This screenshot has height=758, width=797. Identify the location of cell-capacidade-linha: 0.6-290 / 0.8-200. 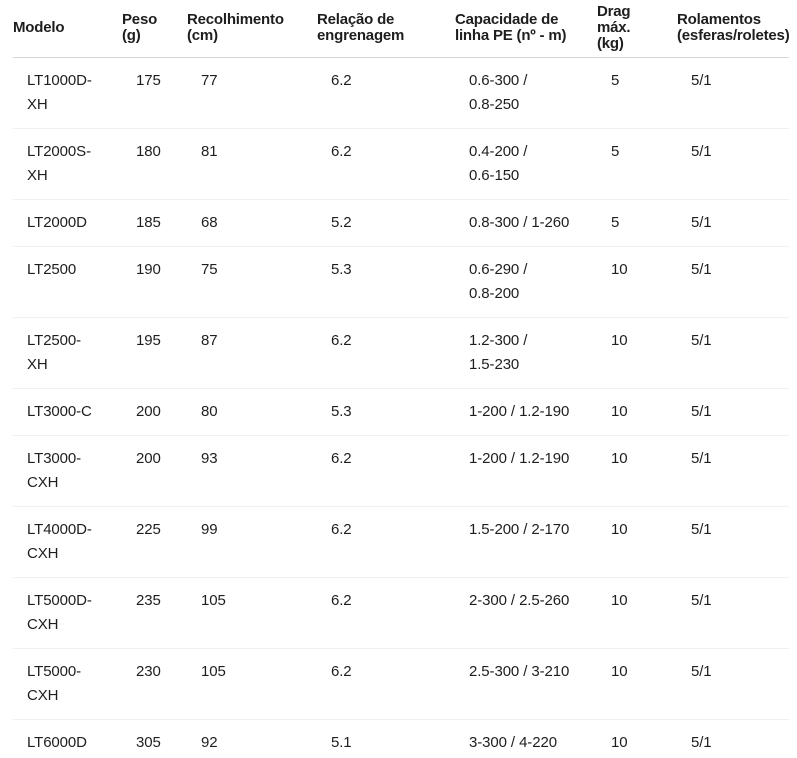
(526, 282).